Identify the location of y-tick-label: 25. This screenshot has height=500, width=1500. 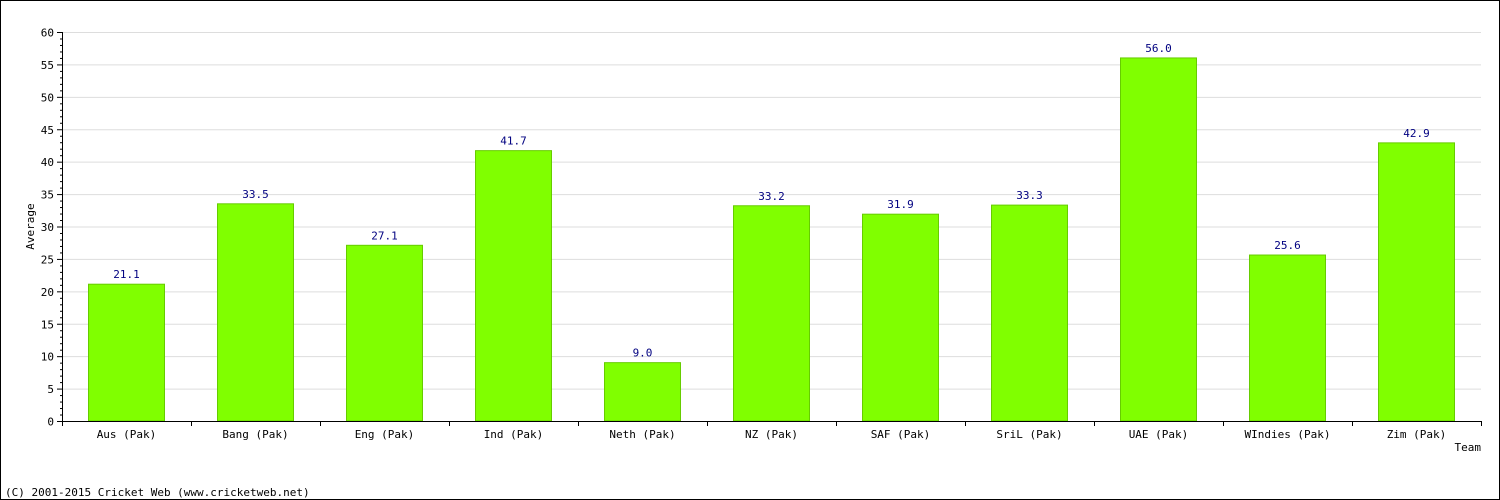
(47, 259).